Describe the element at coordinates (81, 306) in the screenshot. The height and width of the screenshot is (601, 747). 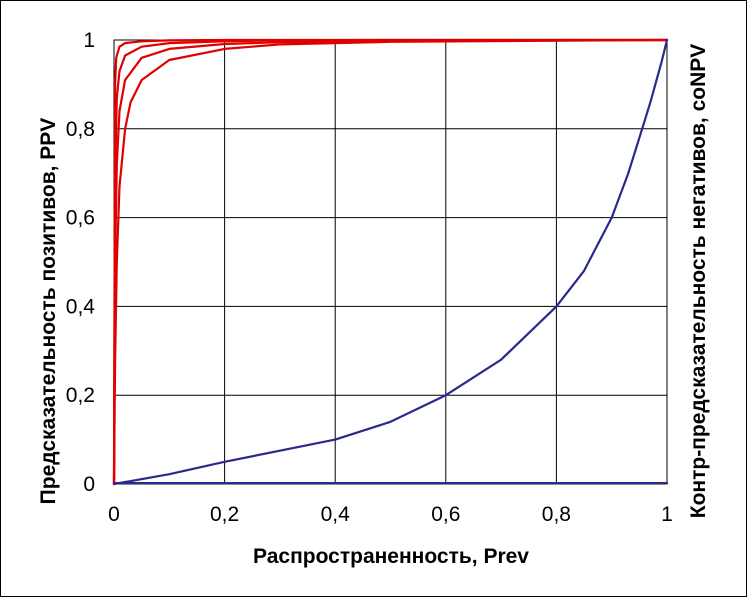
I see `y-tick-label: 0,4` at that location.